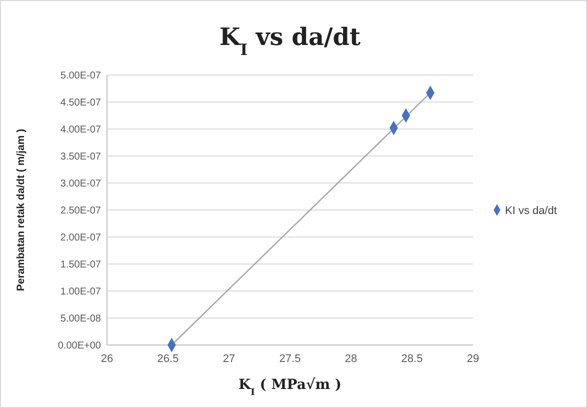  Describe the element at coordinates (81, 184) in the screenshot. I see `y-tick-label: 3.00E-07` at that location.